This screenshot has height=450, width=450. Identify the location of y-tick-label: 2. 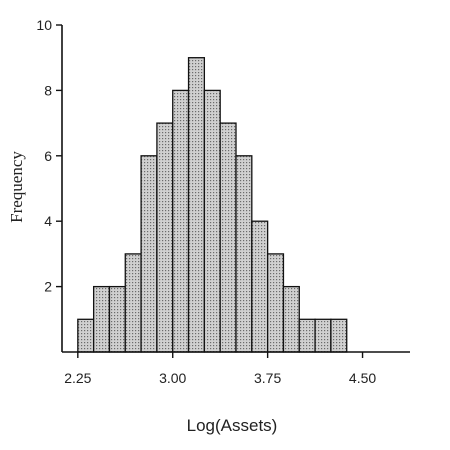
(48, 287).